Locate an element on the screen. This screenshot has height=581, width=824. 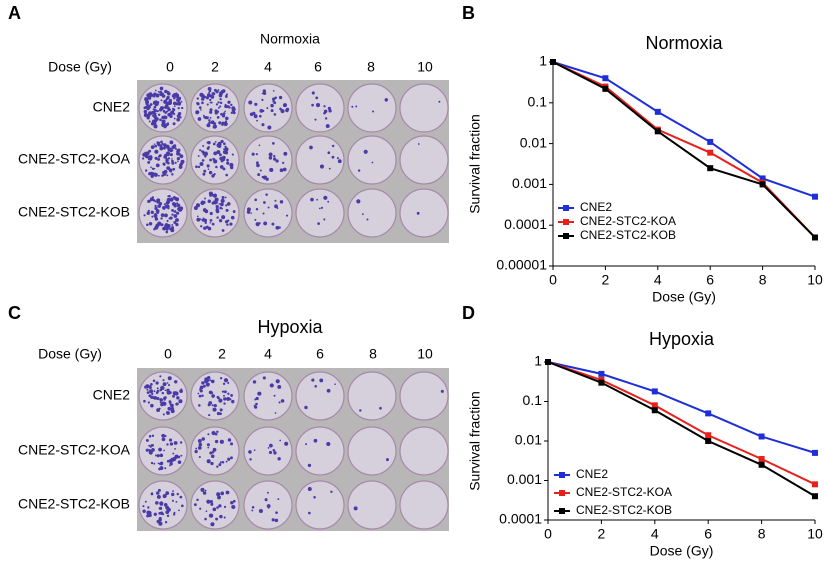
x-tick-label: 6 is located at coordinates (708, 534).